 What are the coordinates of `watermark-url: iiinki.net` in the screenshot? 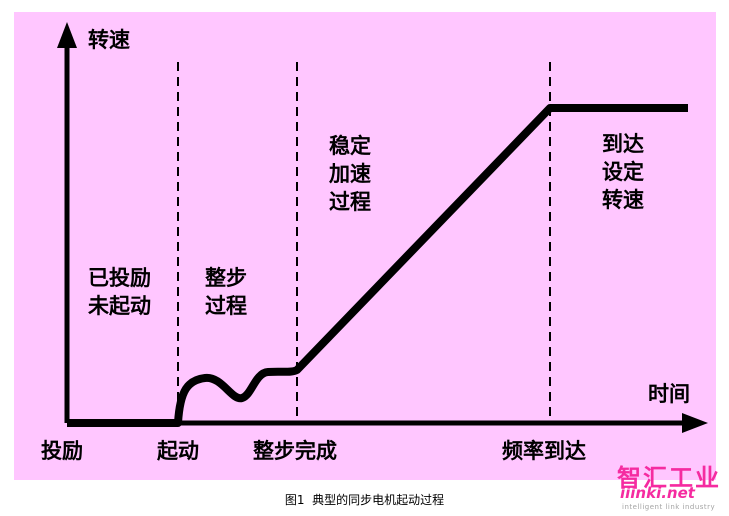 It's located at (657, 493).